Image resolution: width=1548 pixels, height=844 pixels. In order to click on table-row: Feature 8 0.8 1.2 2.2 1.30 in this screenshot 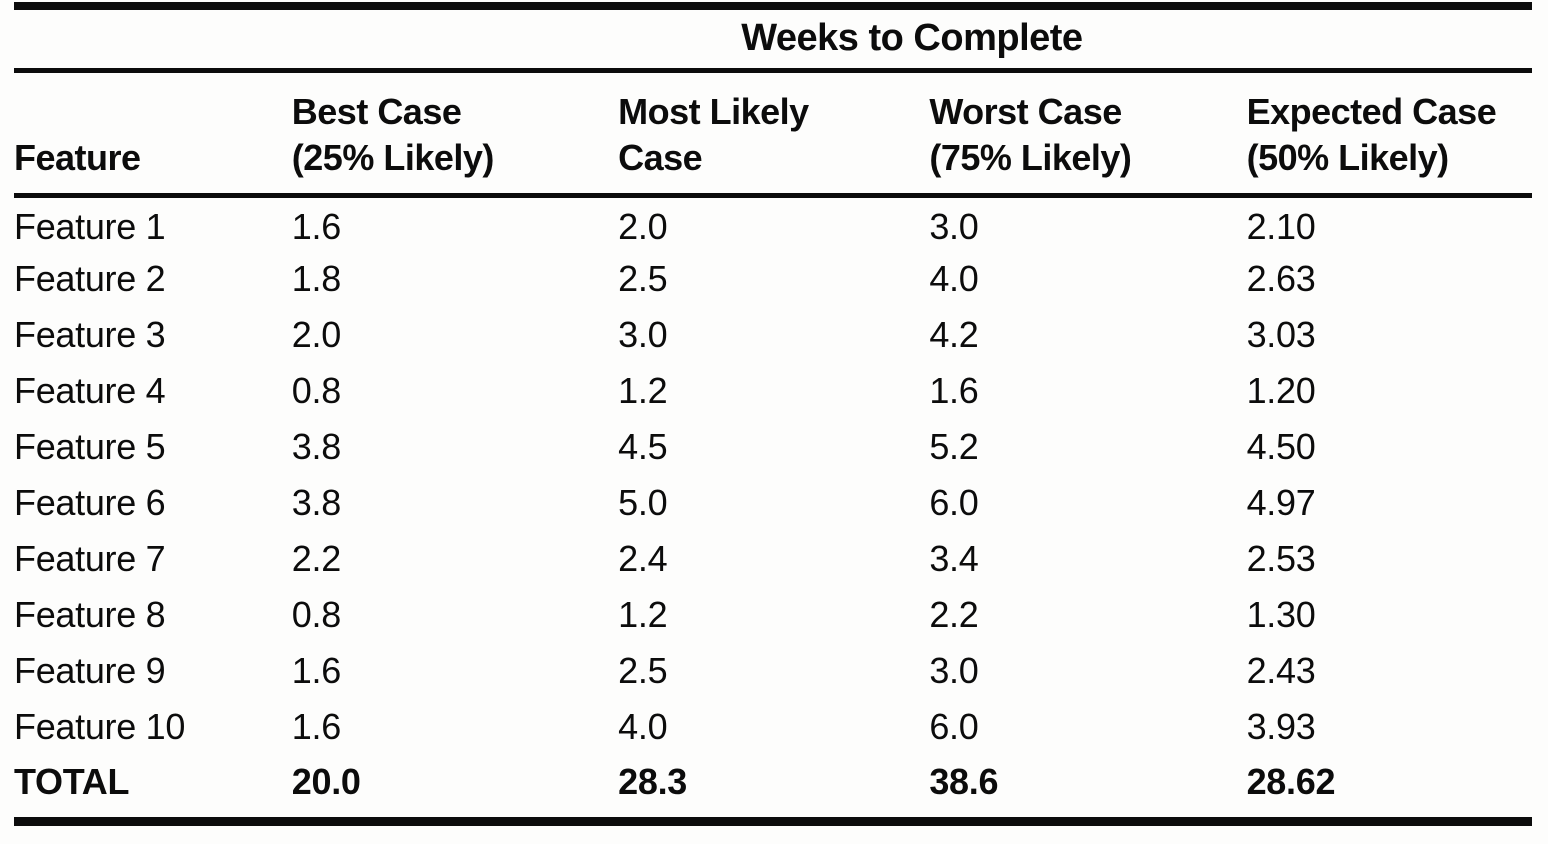, I will do `click(773, 615)`.